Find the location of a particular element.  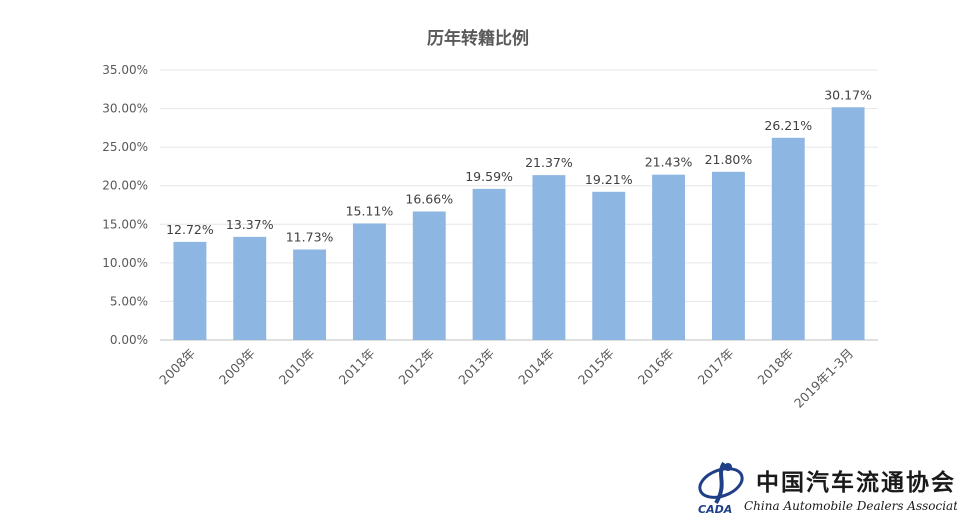

logo-abbr: CADA is located at coordinates (715, 509).